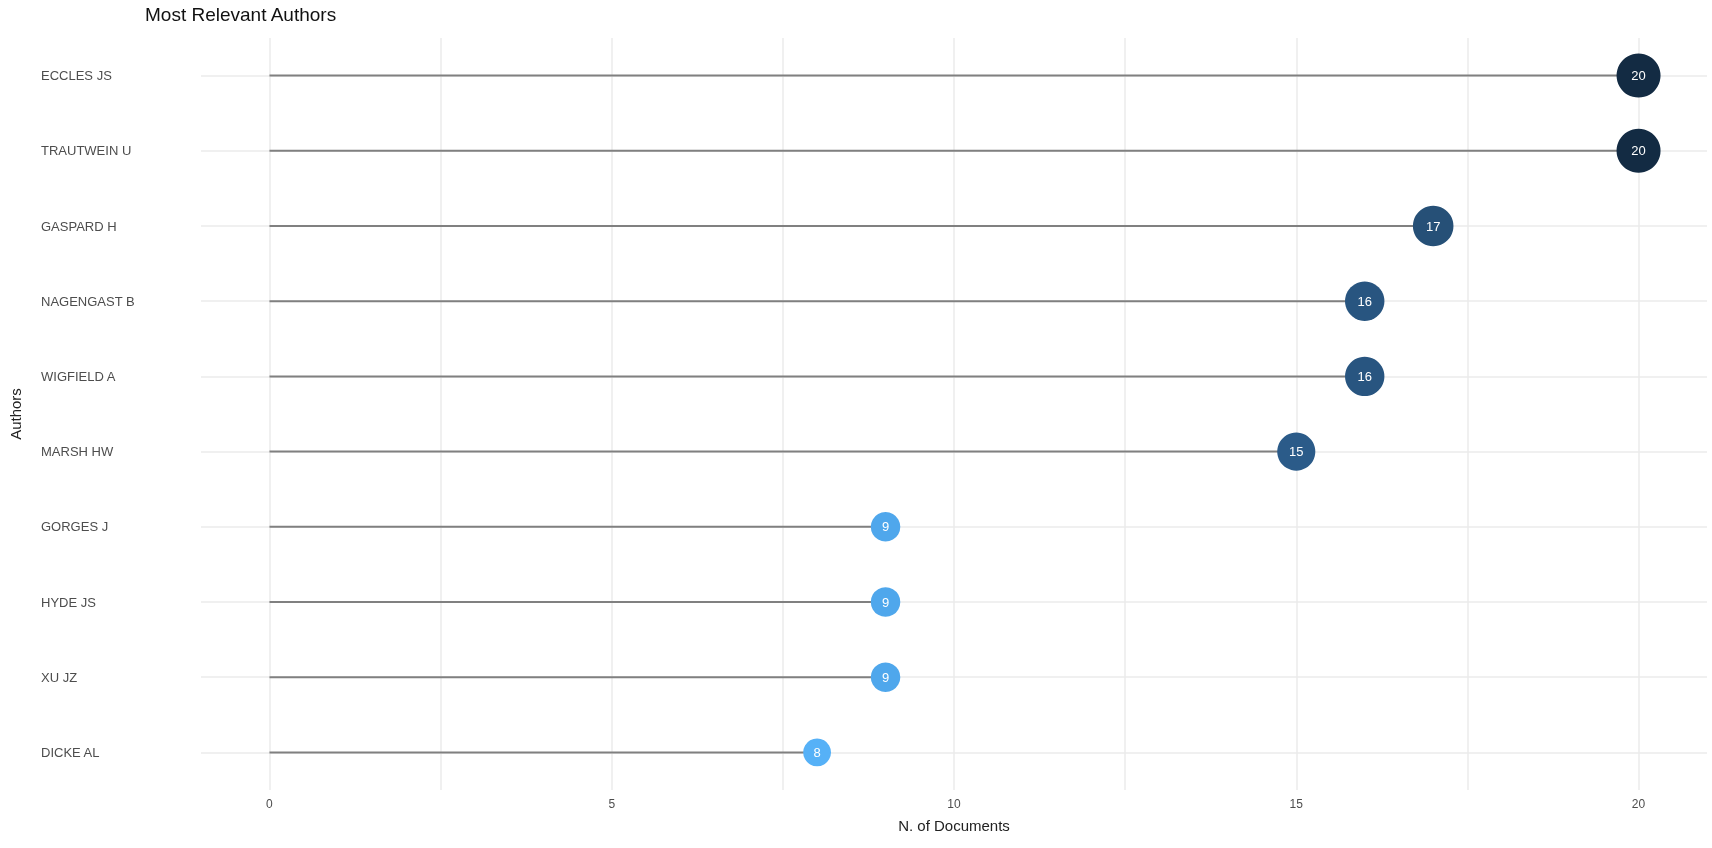 The image size is (1712, 848). I want to click on y-tick-label: NAGENGAST B, so click(88, 301).